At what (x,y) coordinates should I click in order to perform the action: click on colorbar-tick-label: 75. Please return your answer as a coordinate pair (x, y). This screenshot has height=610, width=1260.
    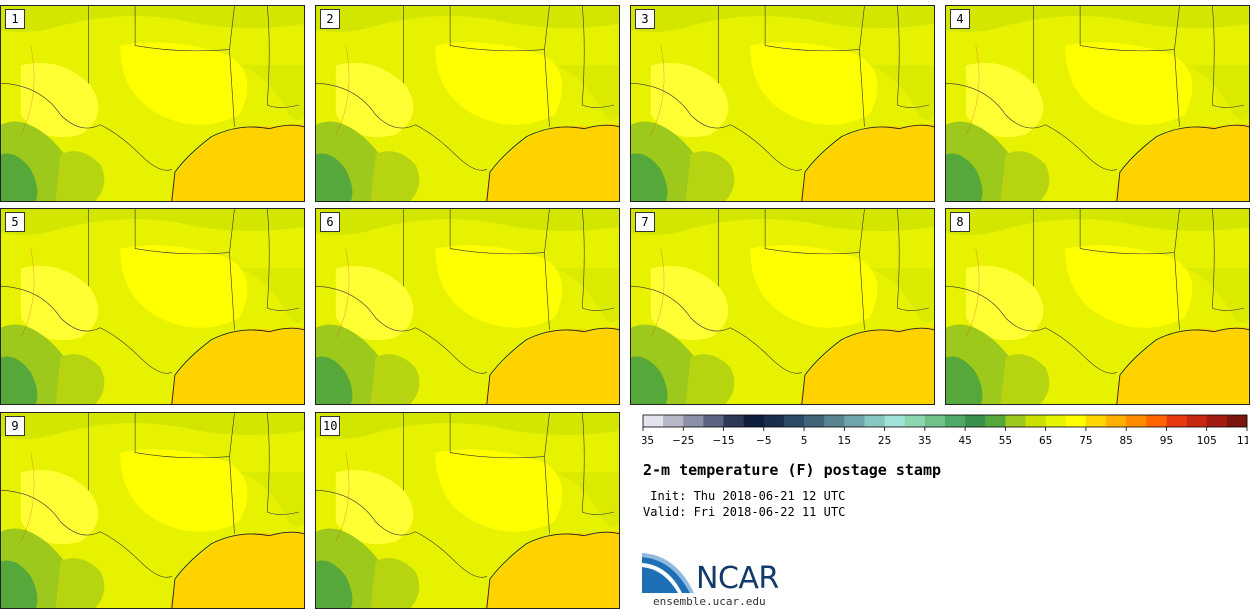
    Looking at the image, I should click on (1085, 441).